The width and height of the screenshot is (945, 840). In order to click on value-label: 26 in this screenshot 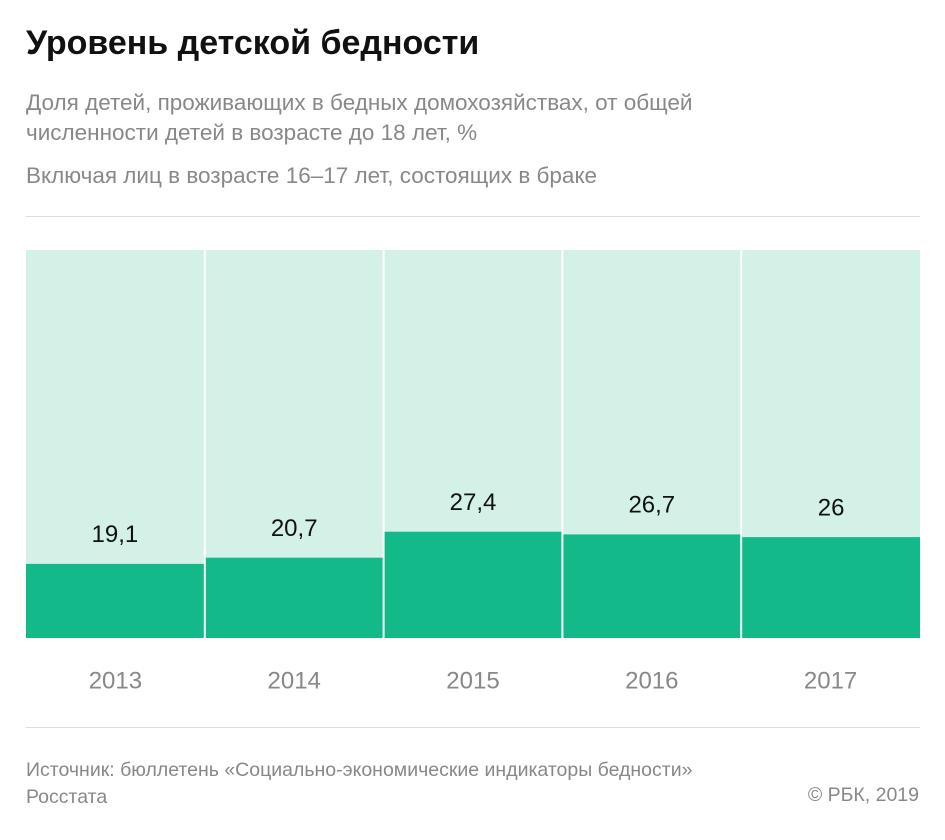, I will do `click(831, 507)`.